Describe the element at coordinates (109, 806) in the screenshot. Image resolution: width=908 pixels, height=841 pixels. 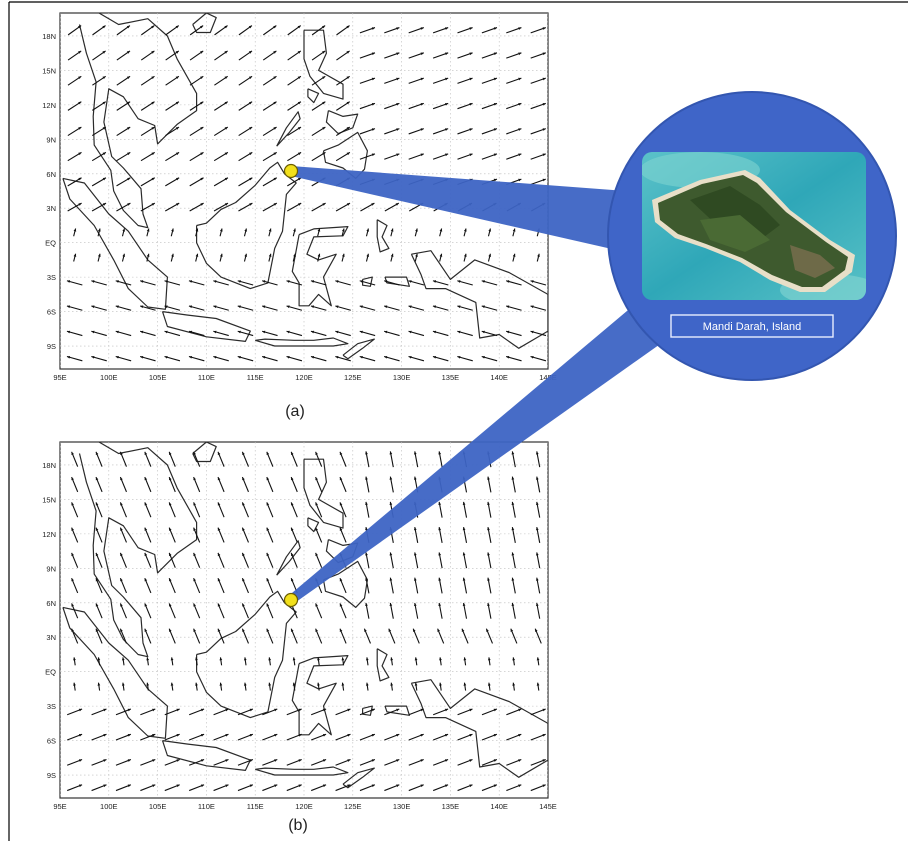
I see `lon-tick-label: 100E` at that location.